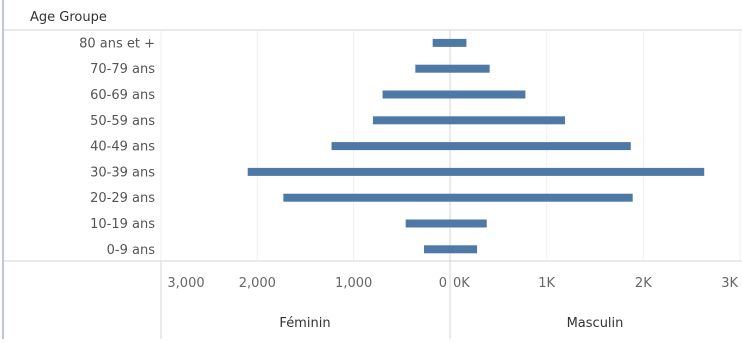 The width and height of the screenshot is (742, 343). I want to click on category-label: 50-59 ans, so click(122, 121).